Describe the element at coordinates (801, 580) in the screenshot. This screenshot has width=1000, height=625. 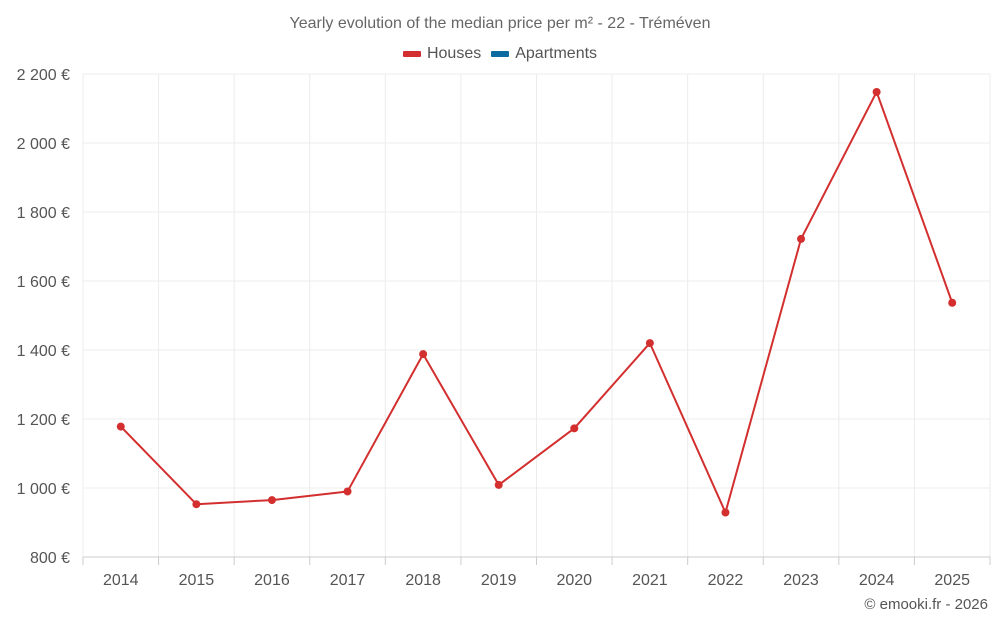
I see `x-tick-label: 2023` at that location.